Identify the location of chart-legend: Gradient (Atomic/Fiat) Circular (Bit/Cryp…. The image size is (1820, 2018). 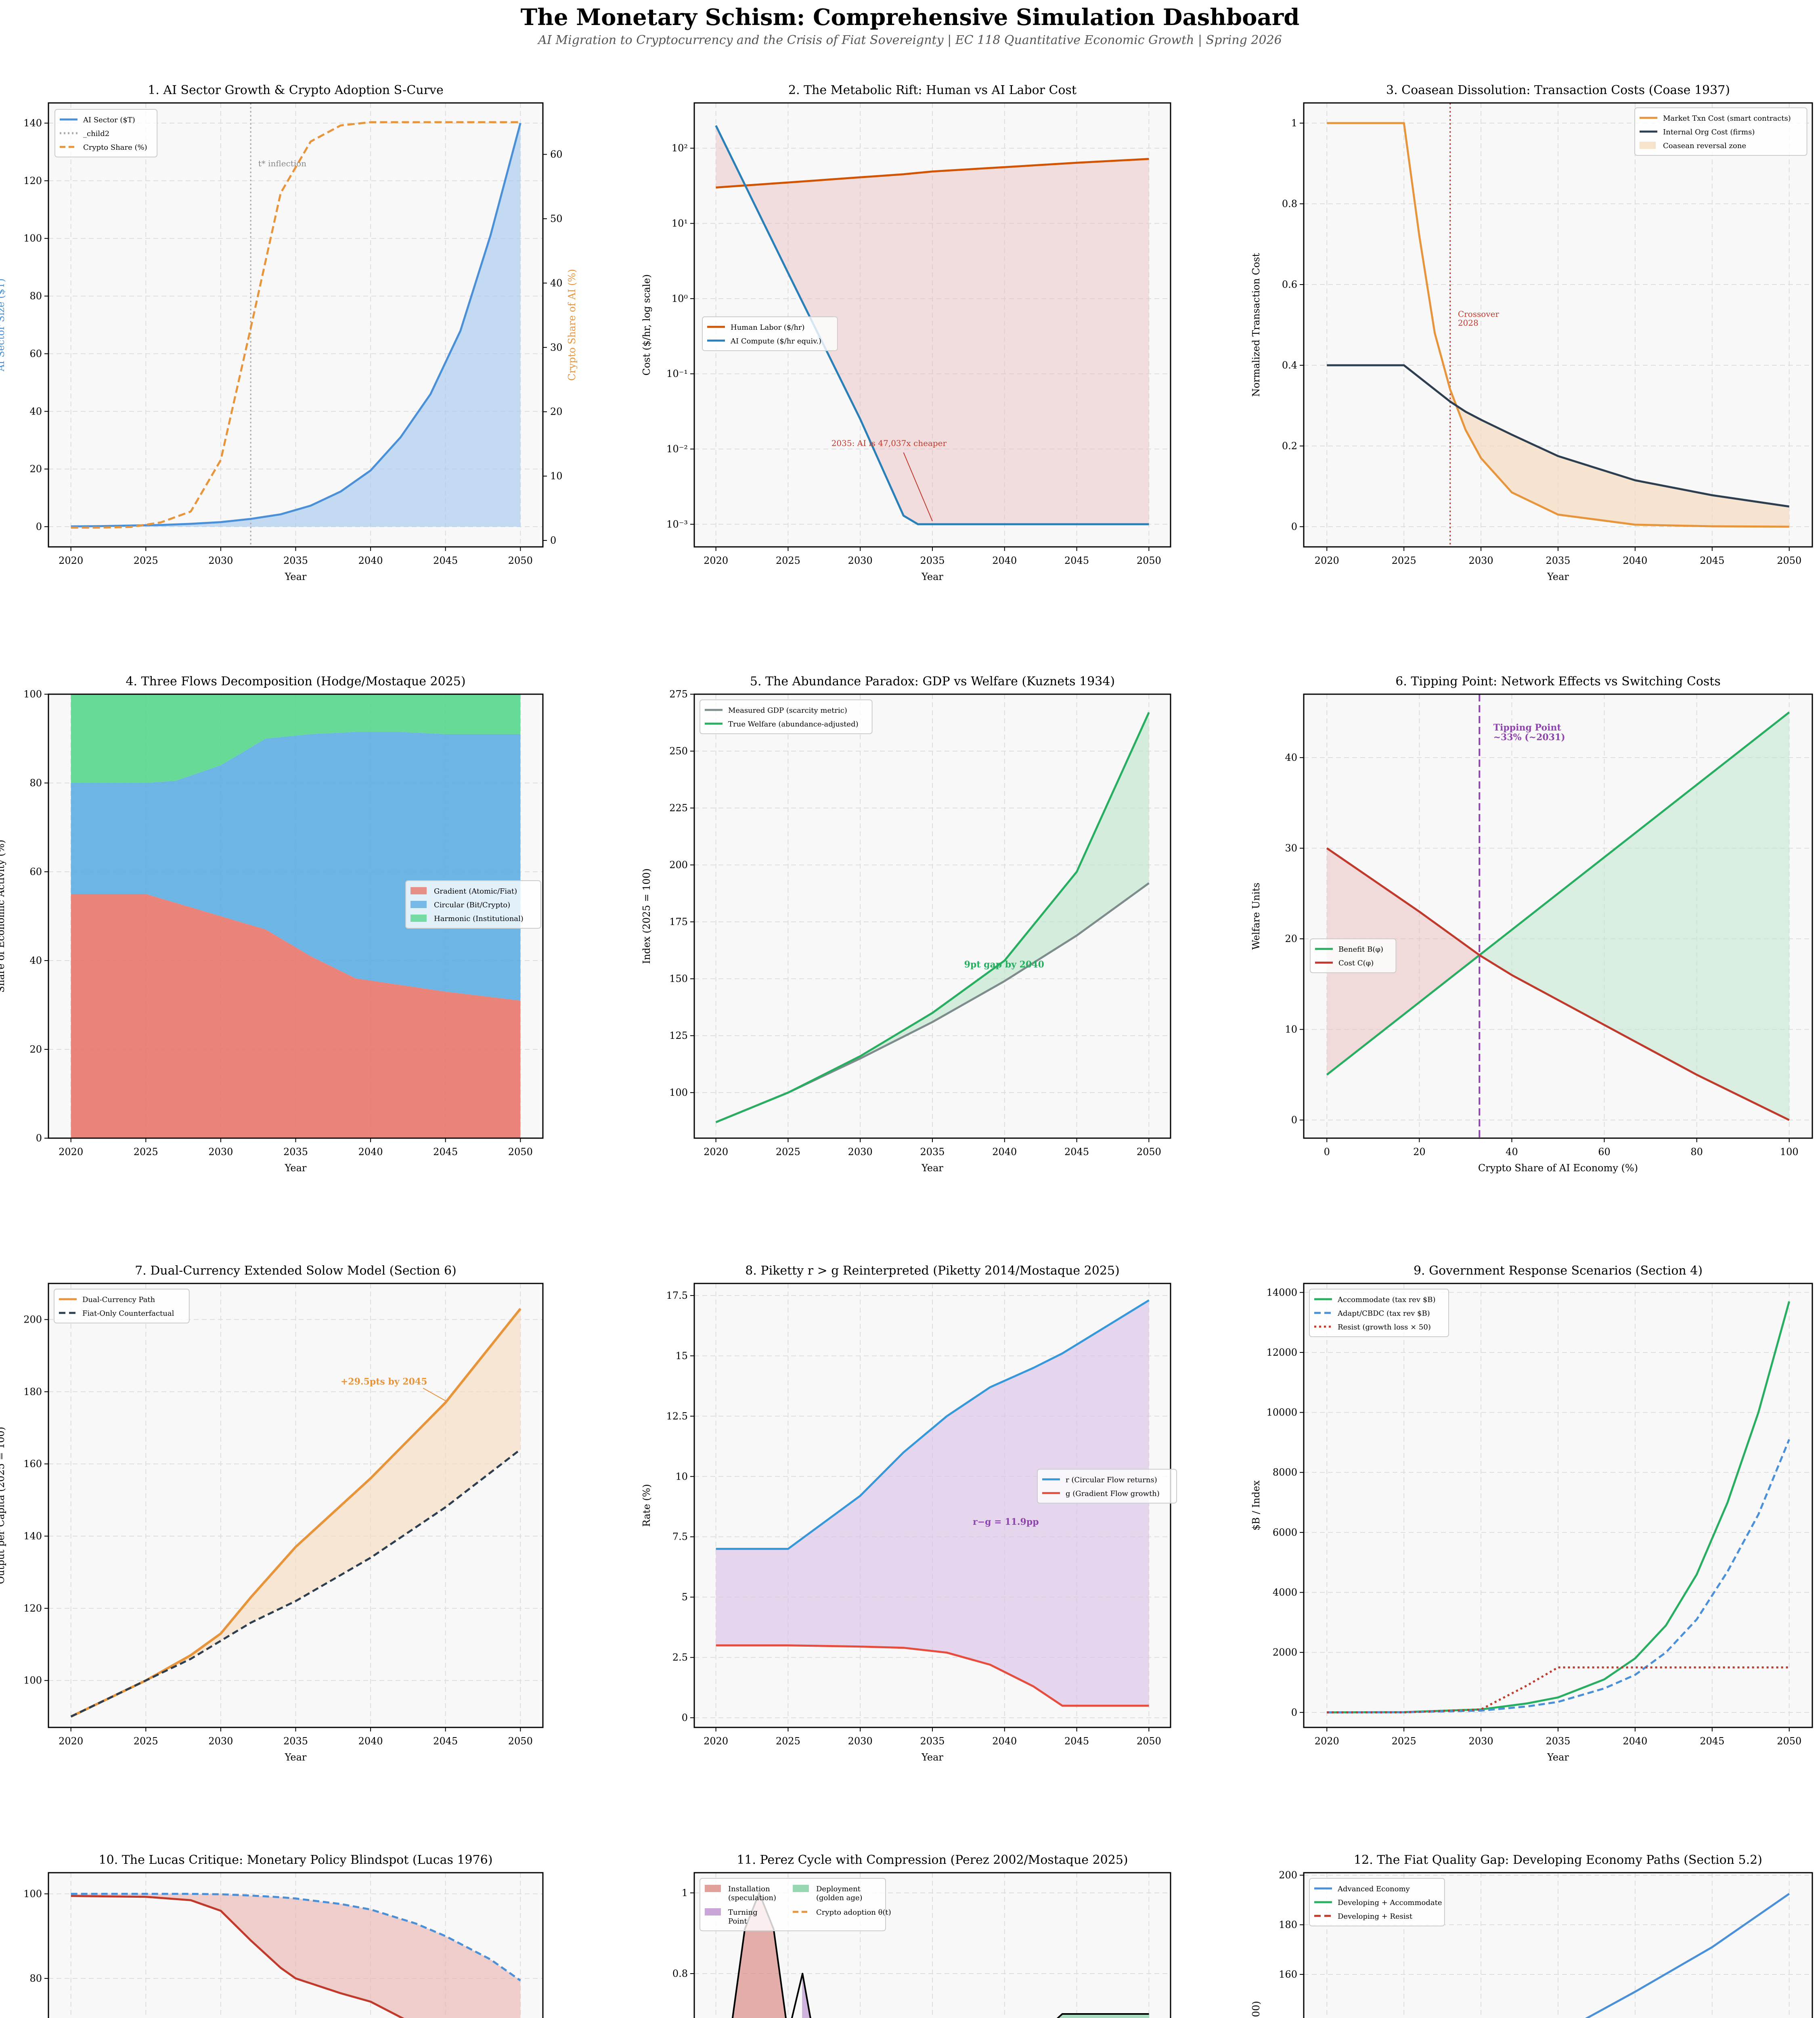
(473, 904).